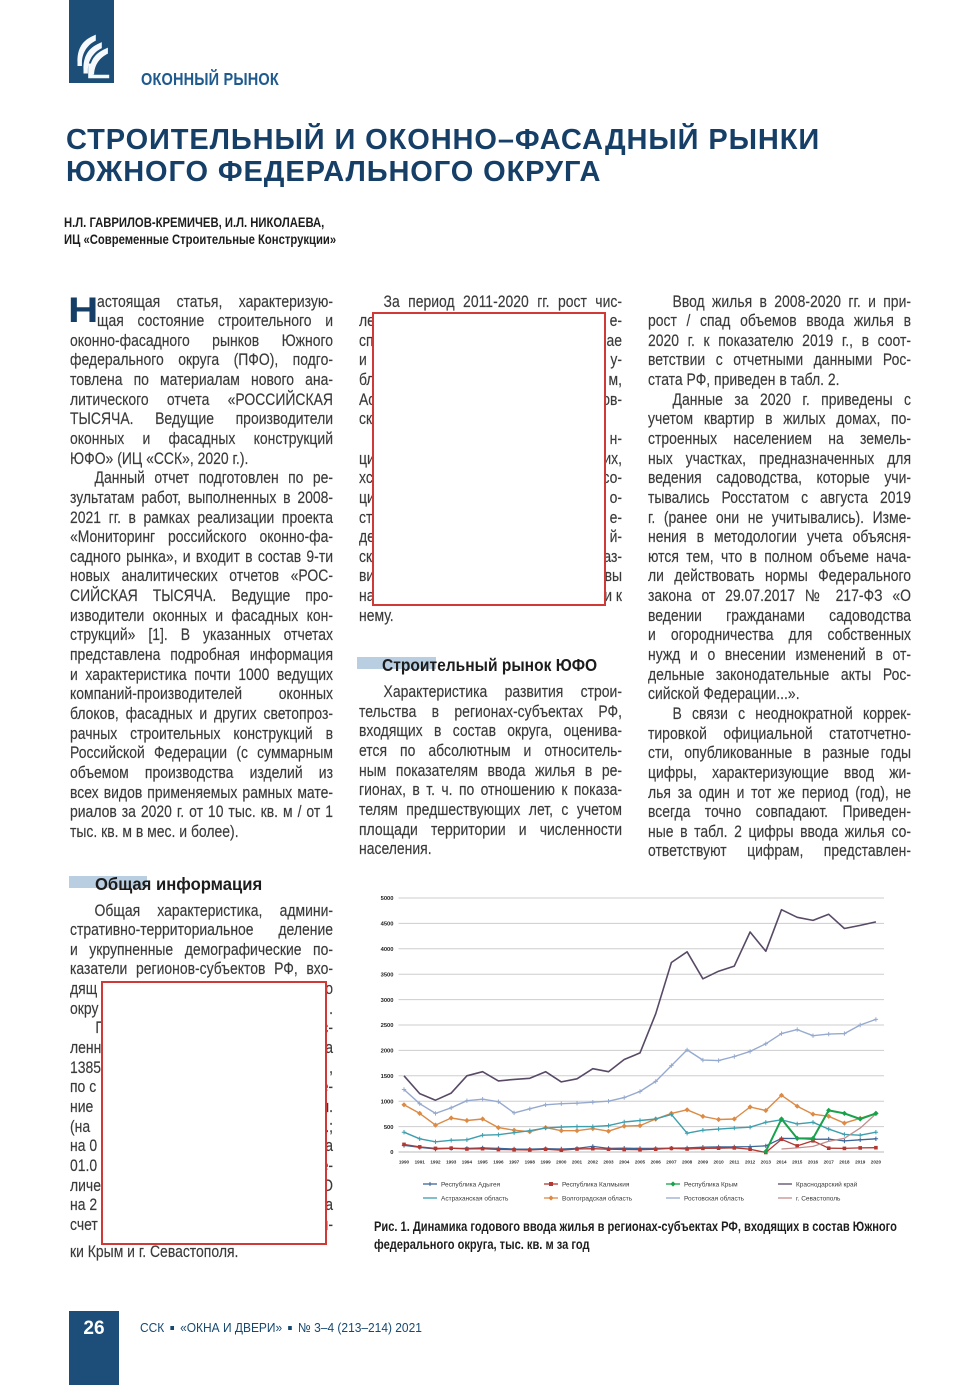  I want to click on svg-text: 2004, so click(624, 1162).